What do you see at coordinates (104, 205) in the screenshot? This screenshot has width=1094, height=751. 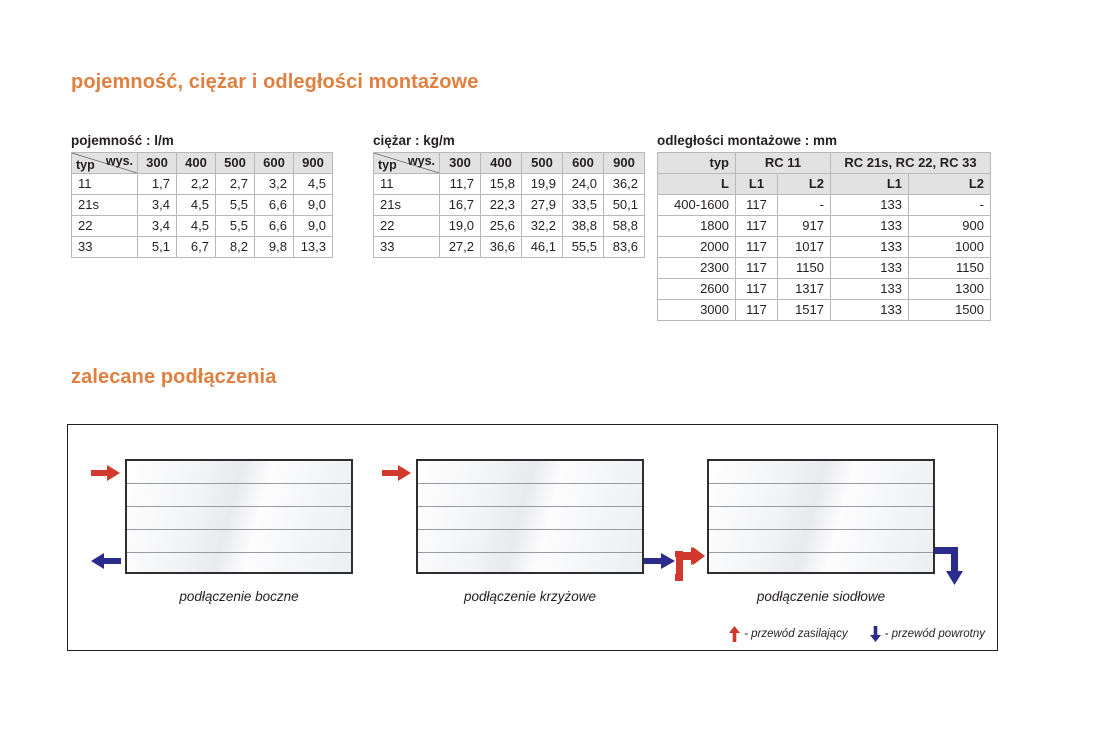 I see `row-label: 21s` at bounding box center [104, 205].